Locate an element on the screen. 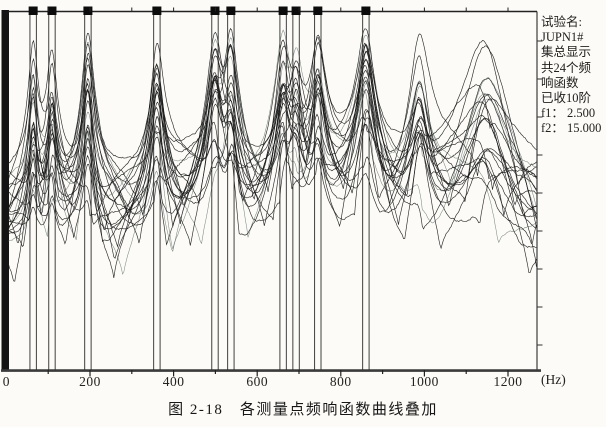 The image size is (606, 427). f2-value: f2： 15.000 is located at coordinates (571, 128).